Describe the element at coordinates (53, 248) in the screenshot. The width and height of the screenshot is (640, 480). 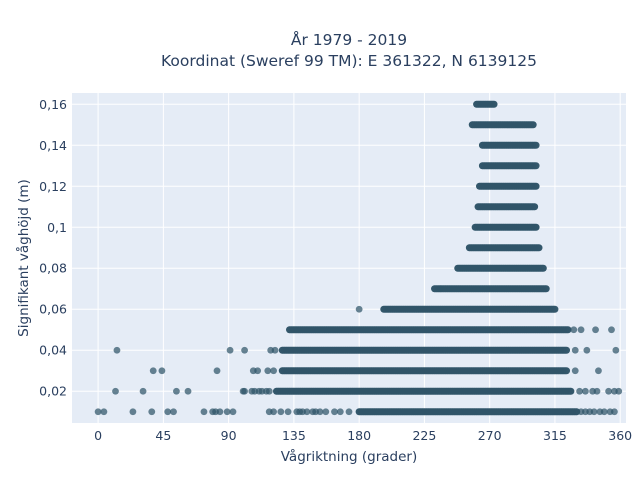
I see `y-tick-labels: 0,02 0,04 0,06 0,08 0,1 0,12 0,14 0,16` at that location.